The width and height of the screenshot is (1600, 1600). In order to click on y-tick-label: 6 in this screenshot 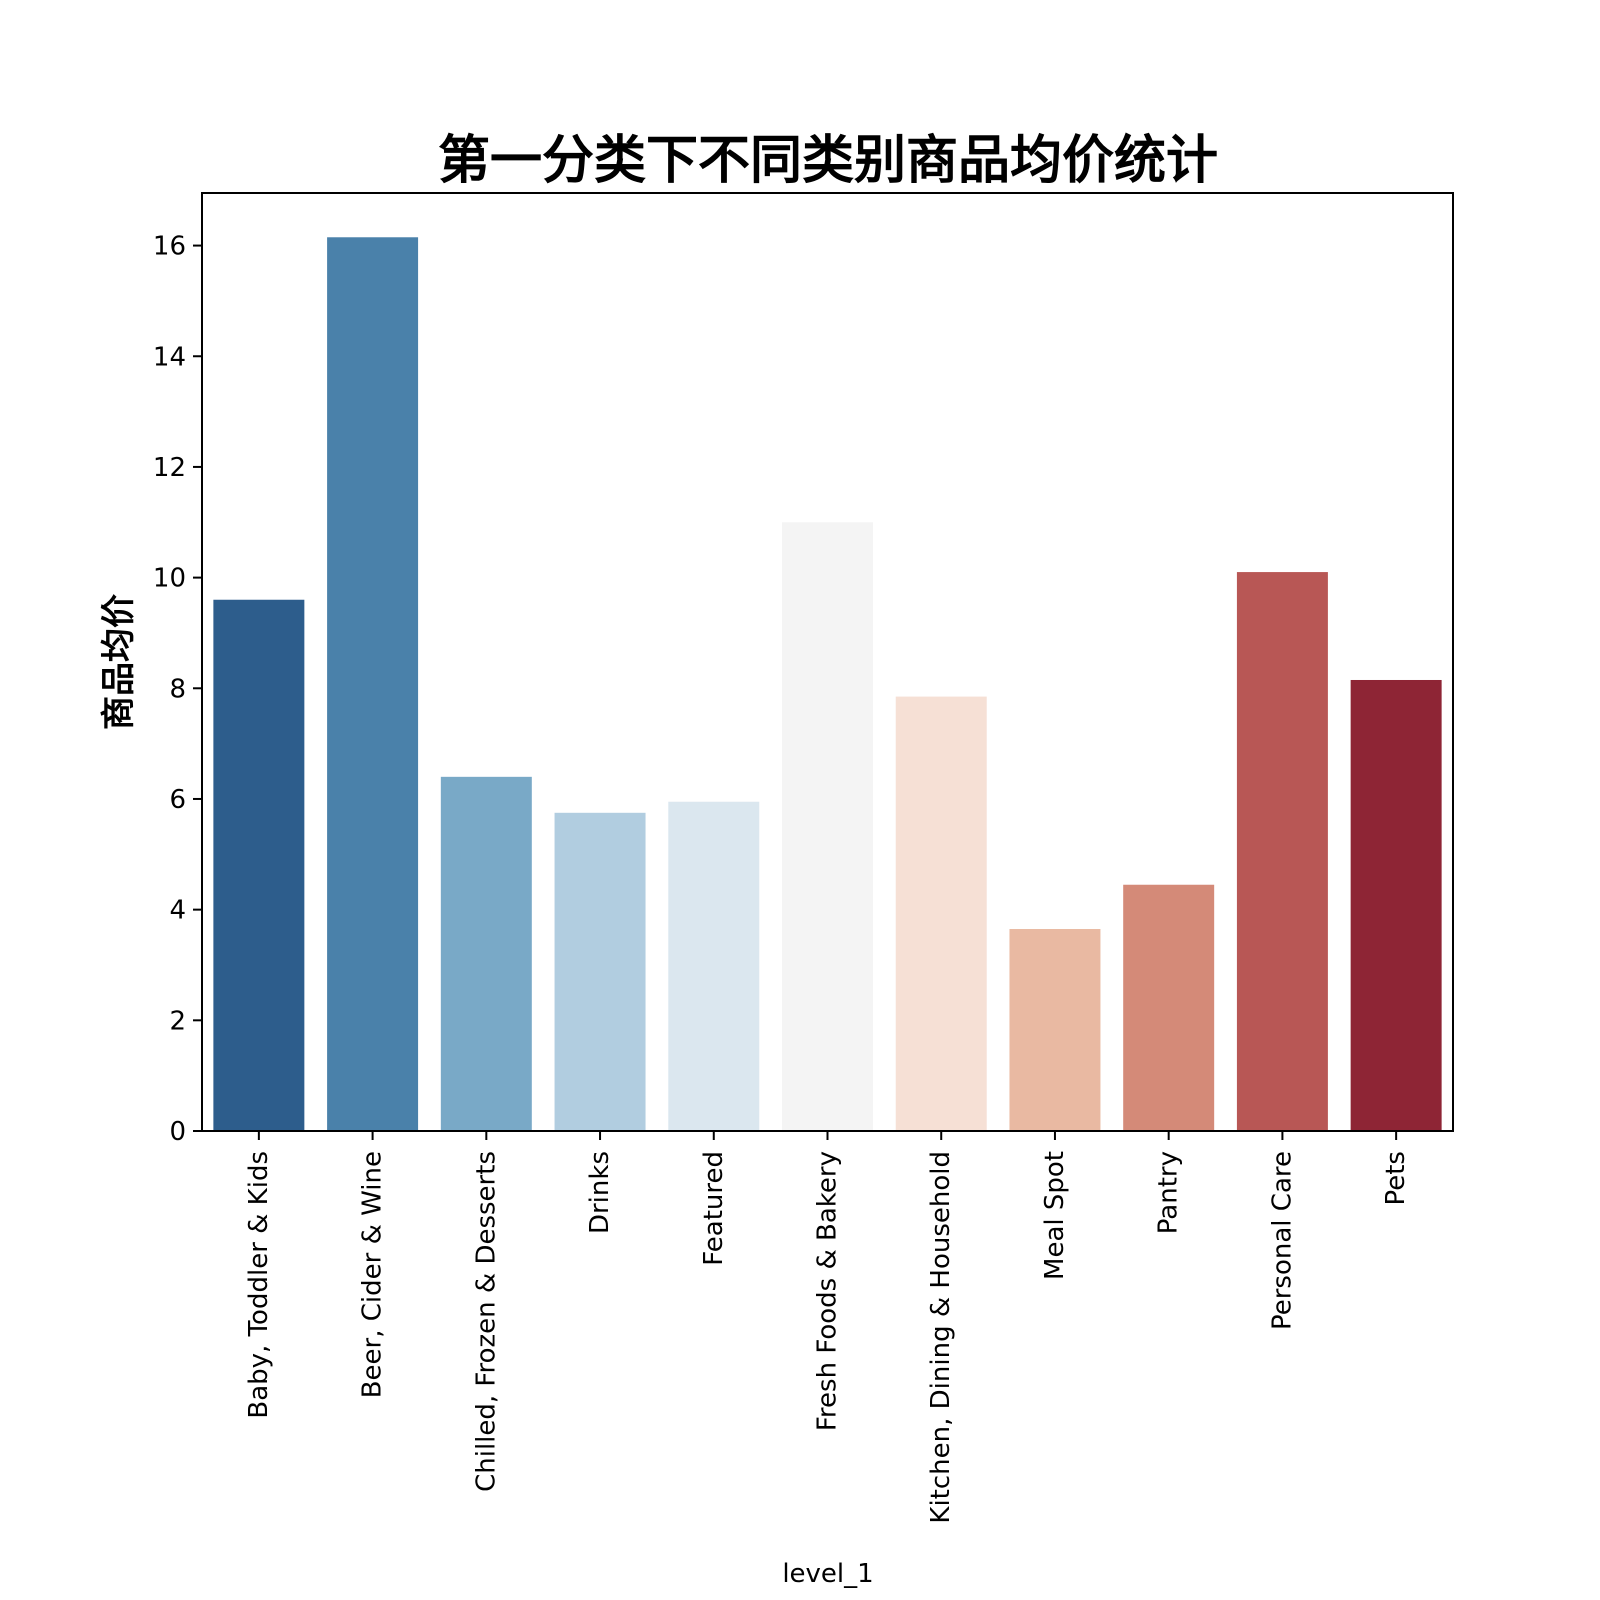, I will do `click(177, 800)`.